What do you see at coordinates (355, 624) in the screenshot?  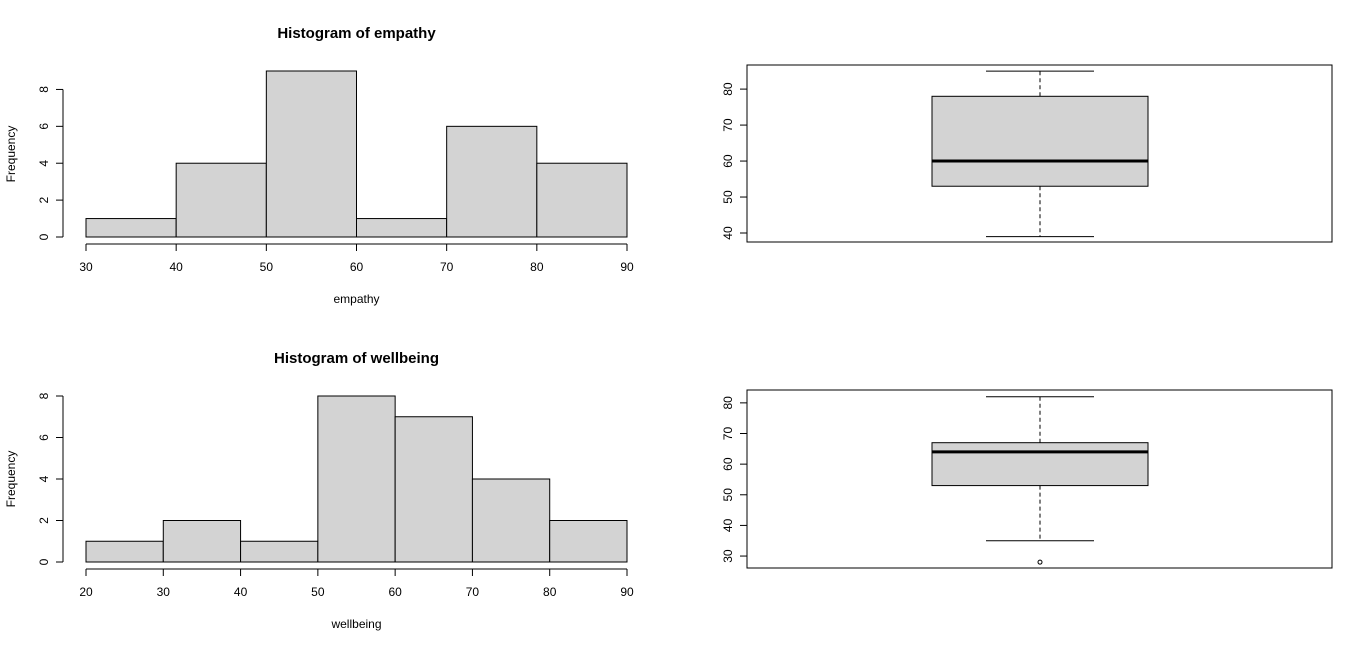 I see `x-axis-label: wellbeing` at bounding box center [355, 624].